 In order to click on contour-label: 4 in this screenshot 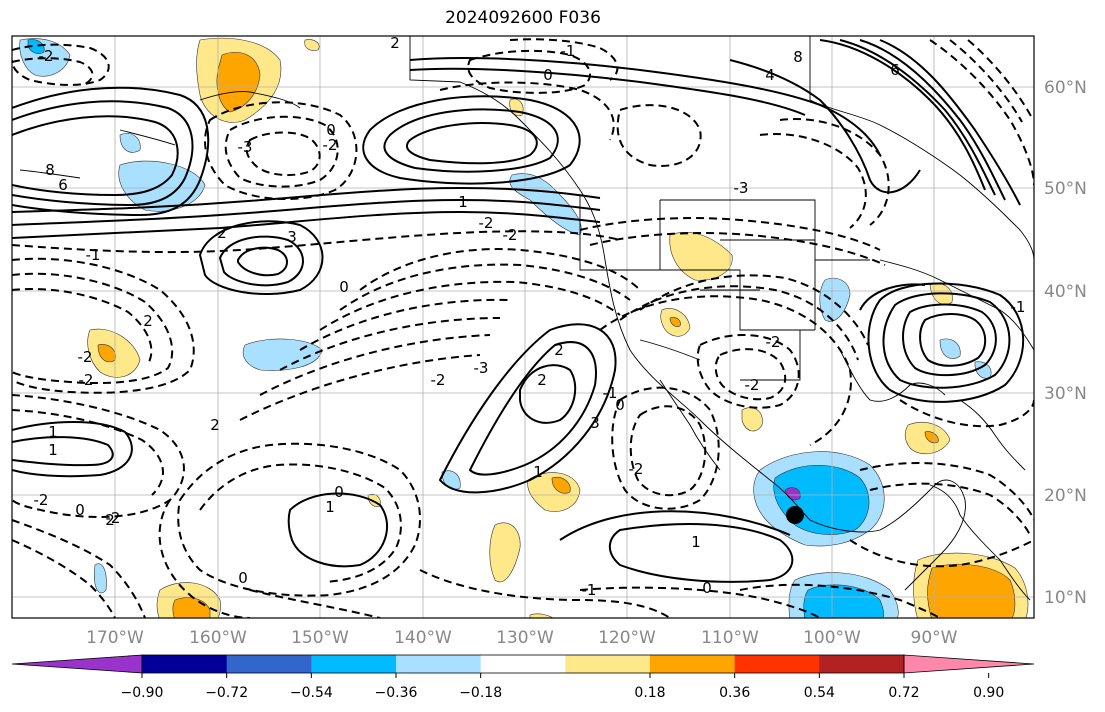, I will do `click(770, 75)`.